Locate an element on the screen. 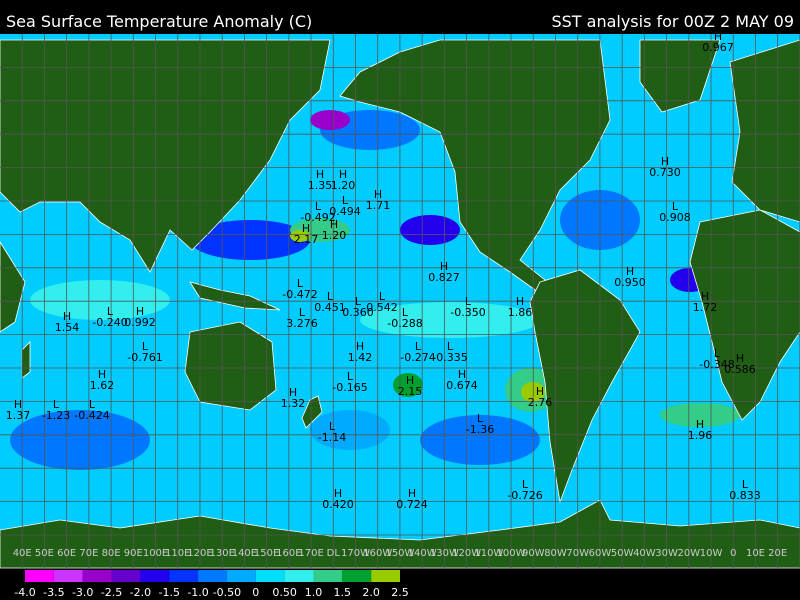  longitude-label: 90W is located at coordinates (533, 553).